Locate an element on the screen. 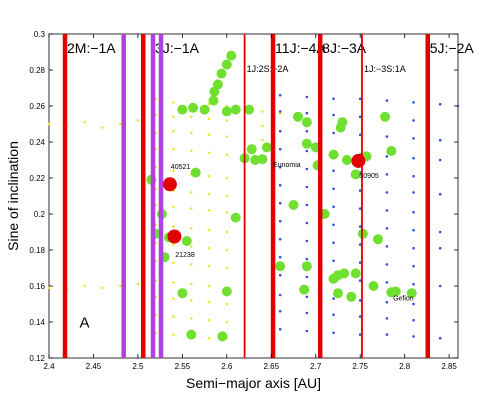  resonance-label: 8J:−3A is located at coordinates (344, 48).